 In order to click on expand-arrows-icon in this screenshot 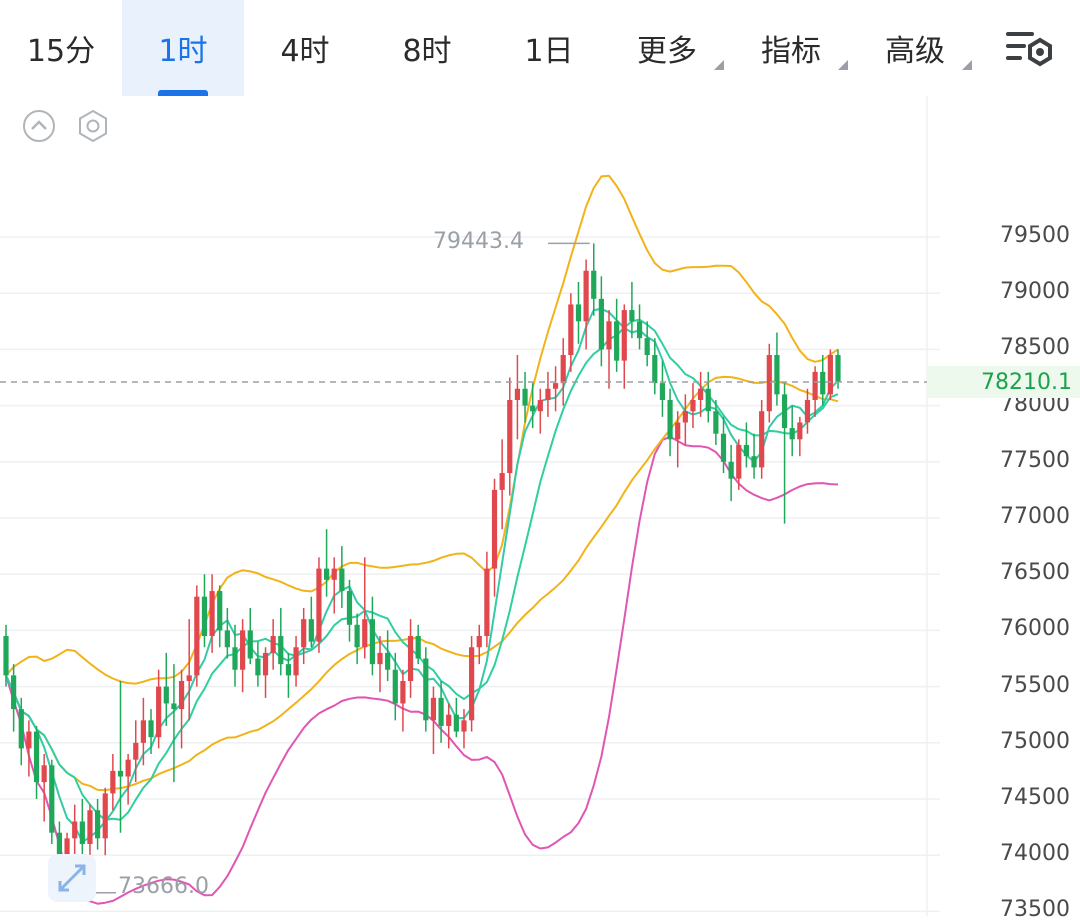, I will do `click(72, 878)`.